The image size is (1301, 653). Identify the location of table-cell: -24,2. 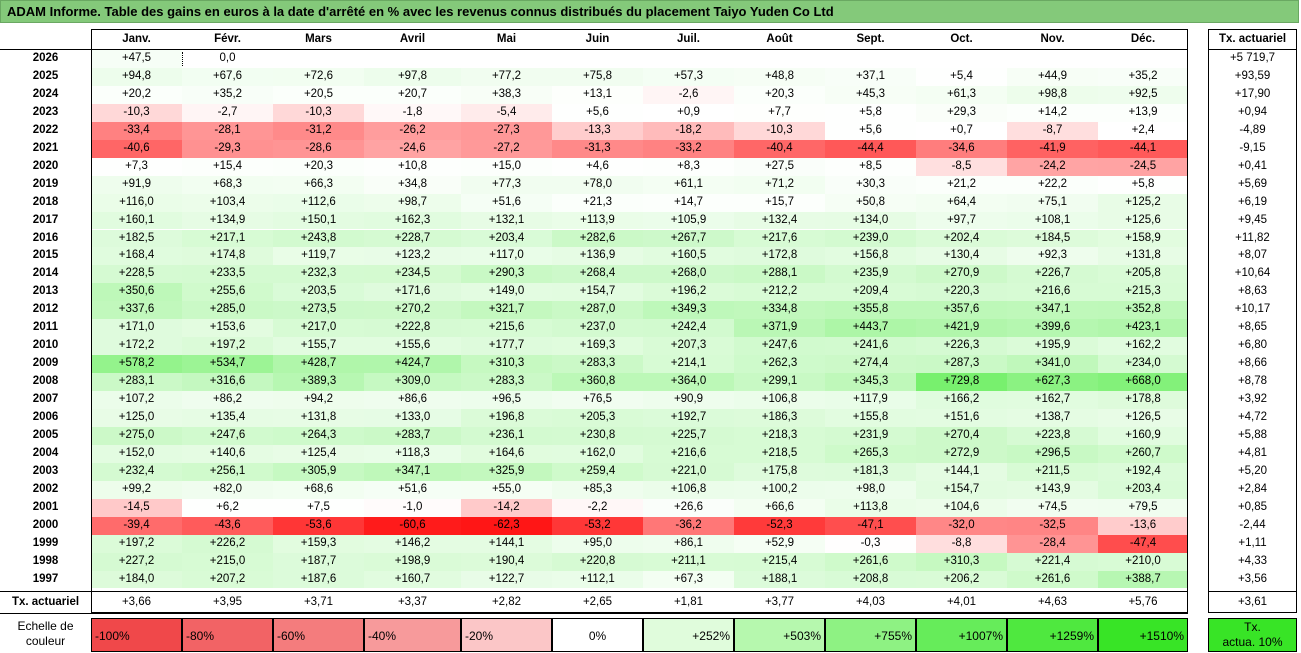
(1052, 166).